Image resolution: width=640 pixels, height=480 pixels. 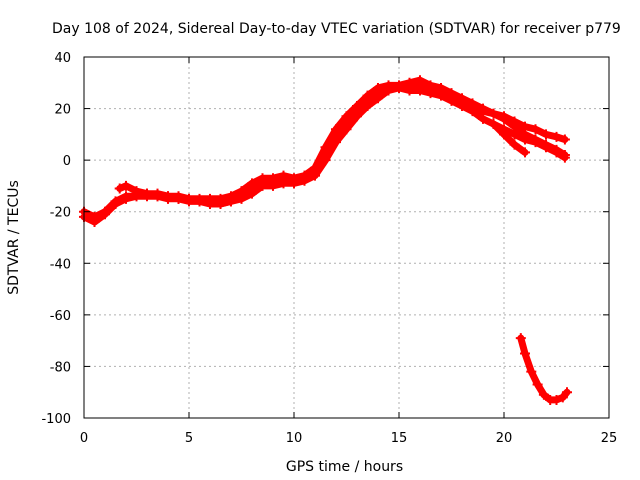 I want to click on y-axis-title: SDTVAR / TECUs, so click(x=14, y=237).